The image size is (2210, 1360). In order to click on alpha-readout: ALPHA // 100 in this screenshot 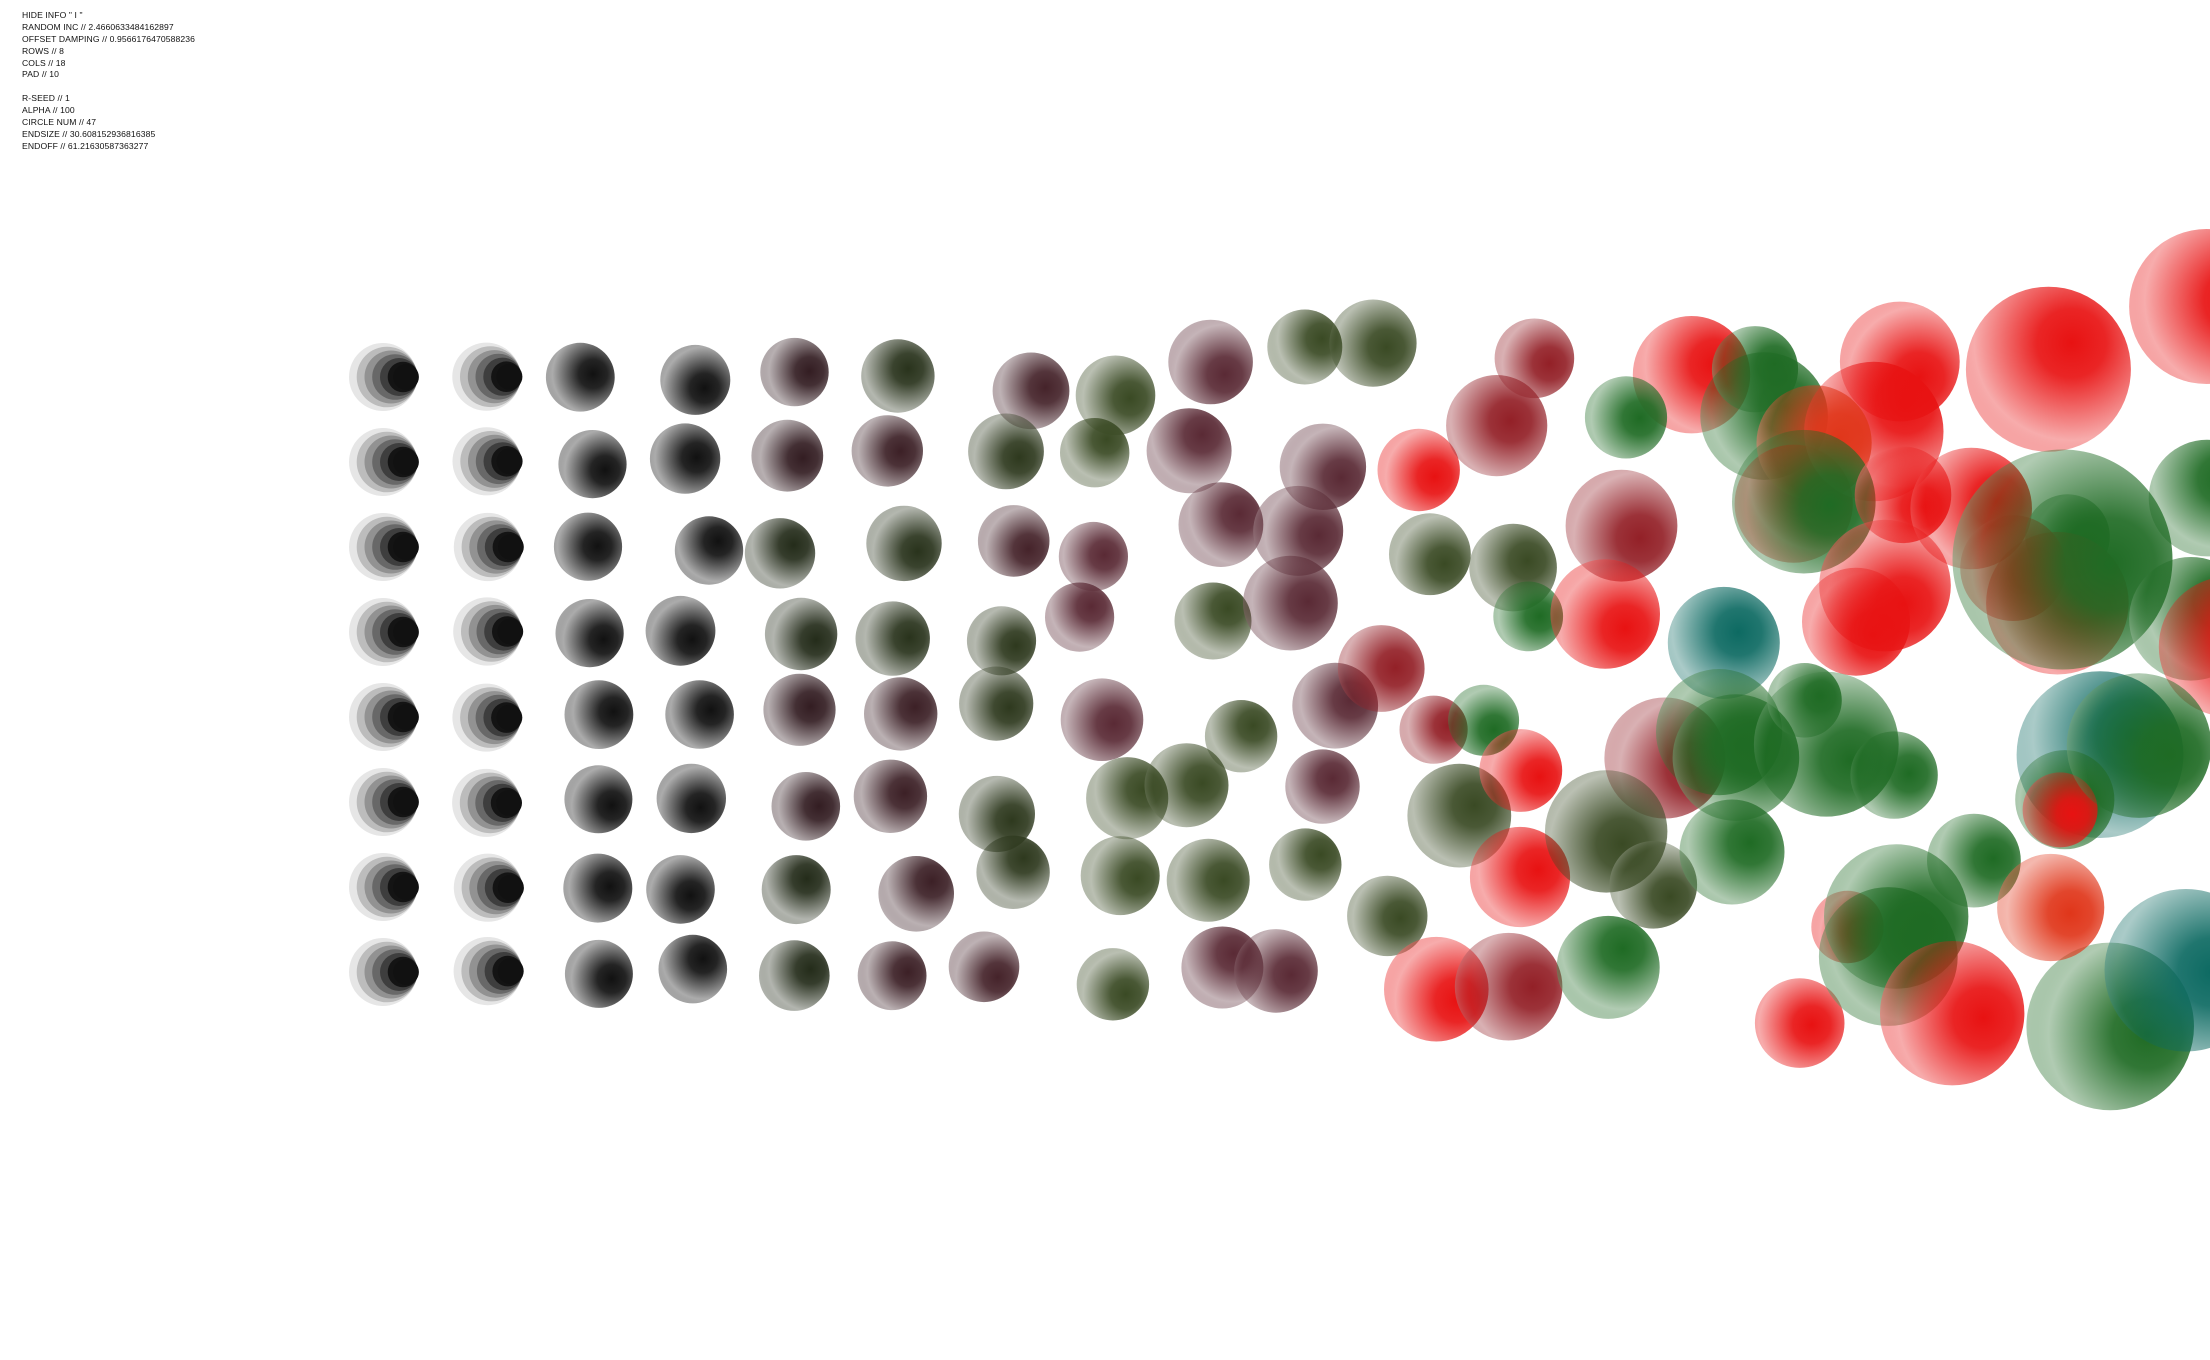, I will do `click(48, 110)`.